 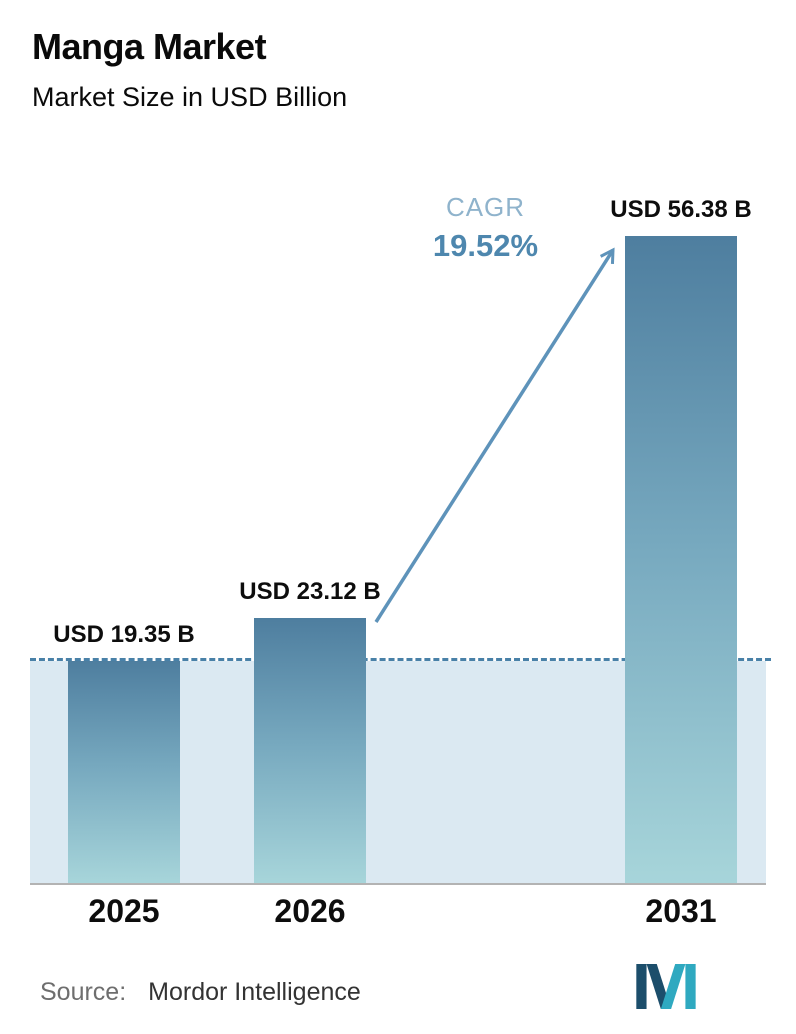 I want to click on bar-value-label-2025: USD 19.35 B, so click(x=124, y=634).